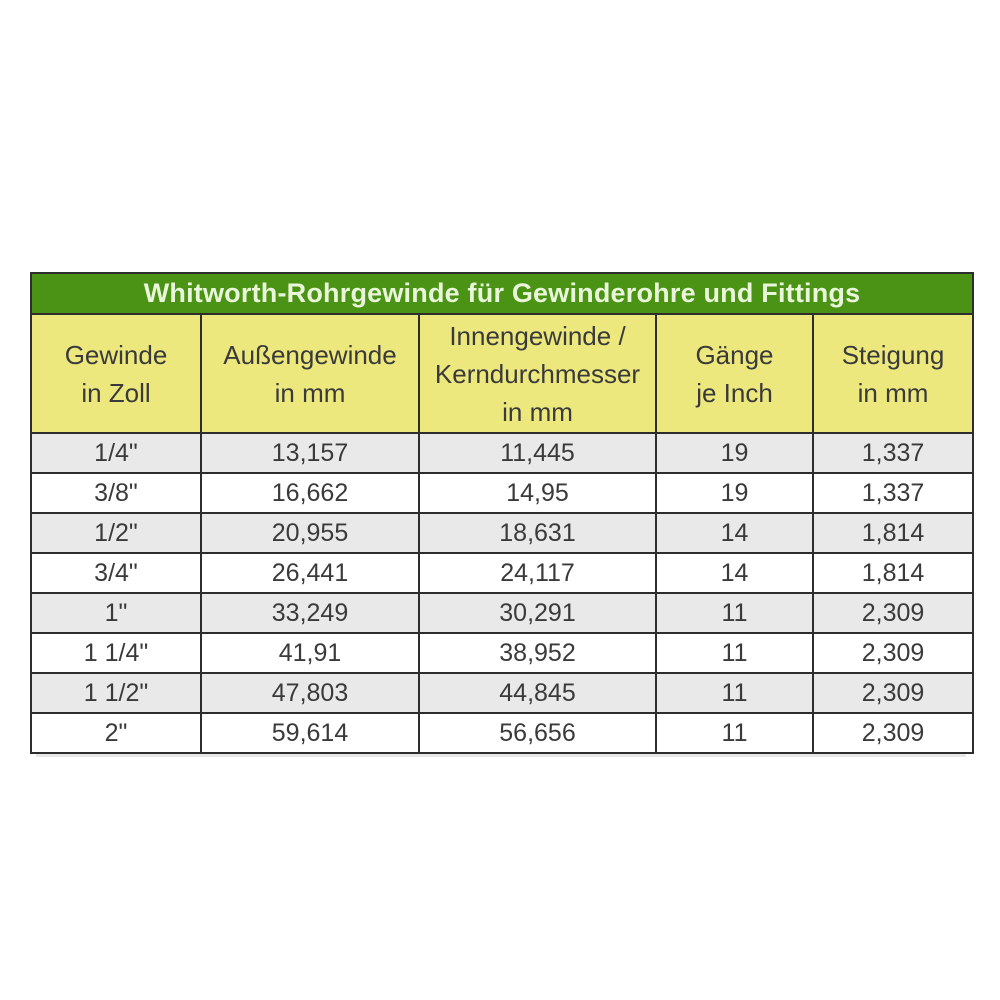 This screenshot has height=1000, width=1000. What do you see at coordinates (537, 693) in the screenshot?
I see `table-cell: 44,845` at bounding box center [537, 693].